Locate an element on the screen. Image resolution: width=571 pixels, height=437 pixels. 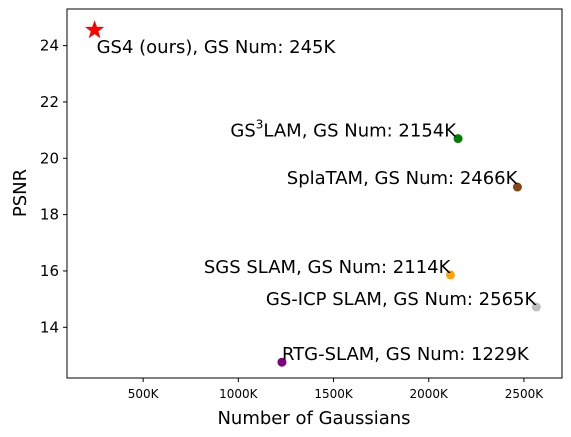
point-gs-icp-slam-label: GS-ICP SLAM, GS Num: 2565K is located at coordinates (402, 299).